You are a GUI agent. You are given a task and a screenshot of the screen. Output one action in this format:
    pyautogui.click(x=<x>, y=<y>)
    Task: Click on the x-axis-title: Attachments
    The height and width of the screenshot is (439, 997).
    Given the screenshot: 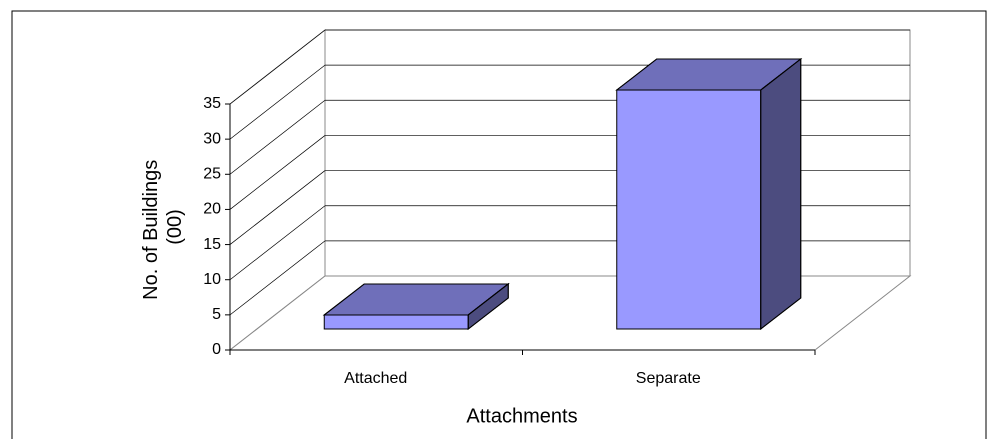 What is the action you would take?
    pyautogui.click(x=521, y=416)
    